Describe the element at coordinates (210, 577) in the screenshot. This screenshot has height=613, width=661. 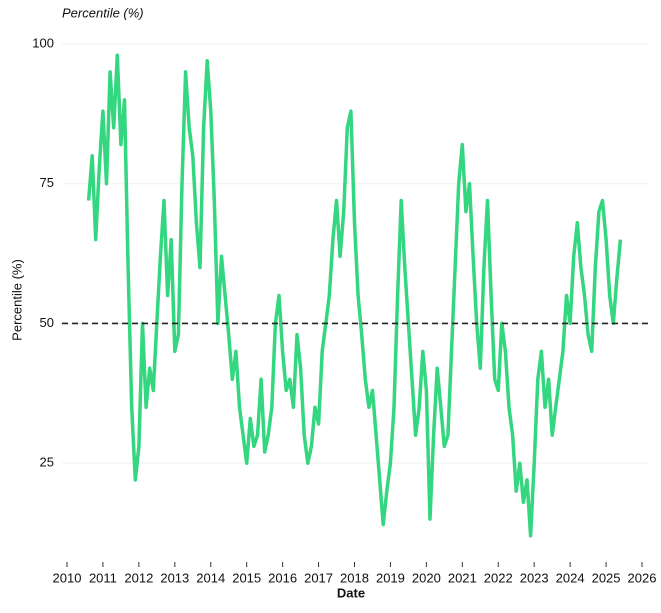
I see `x-tick-label: 2014` at that location.